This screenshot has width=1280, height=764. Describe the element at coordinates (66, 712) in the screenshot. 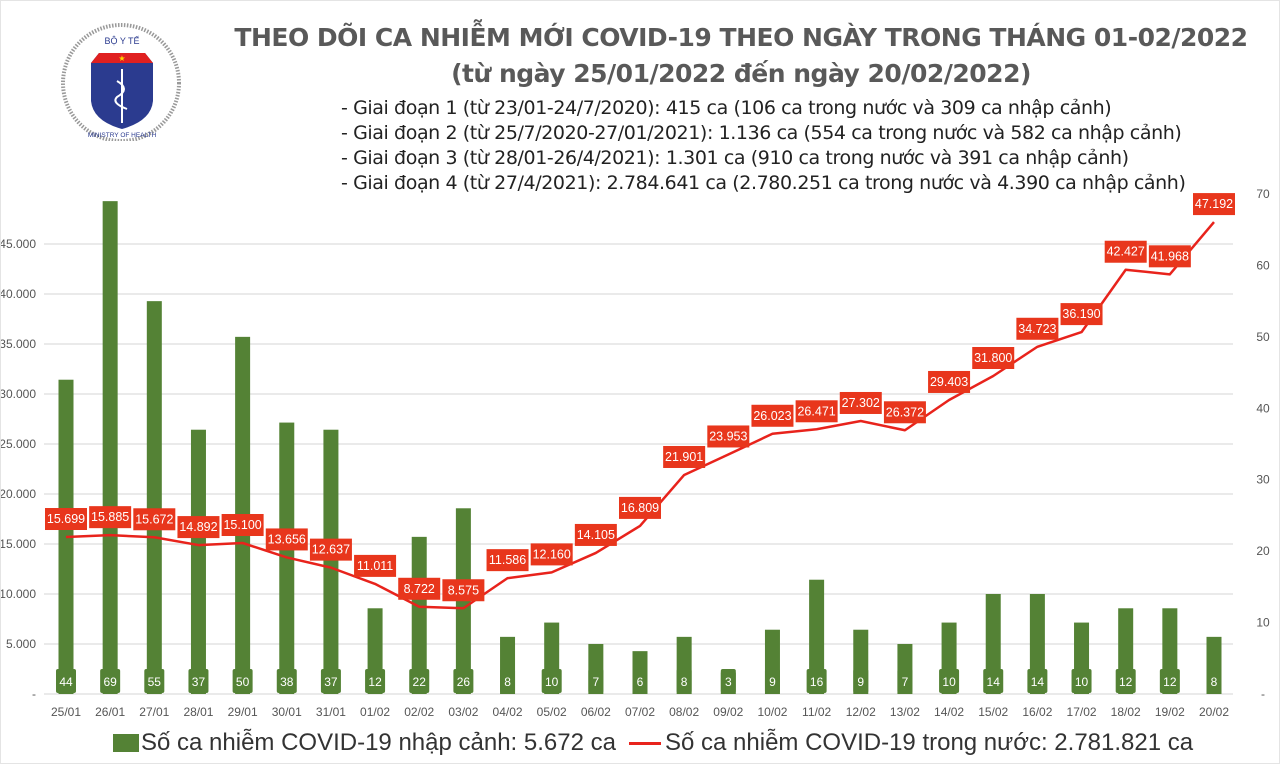

I see `x-axis-tick: 25/01` at that location.